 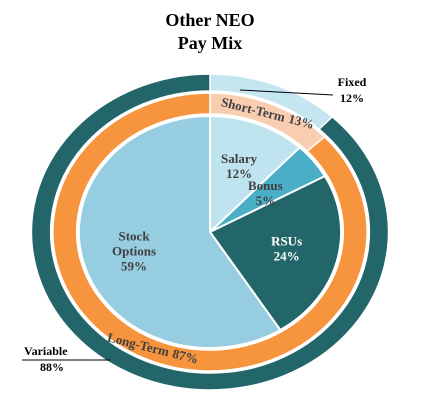 What do you see at coordinates (185, 356) in the screenshot?
I see `ring-label-value: 87%` at bounding box center [185, 356].